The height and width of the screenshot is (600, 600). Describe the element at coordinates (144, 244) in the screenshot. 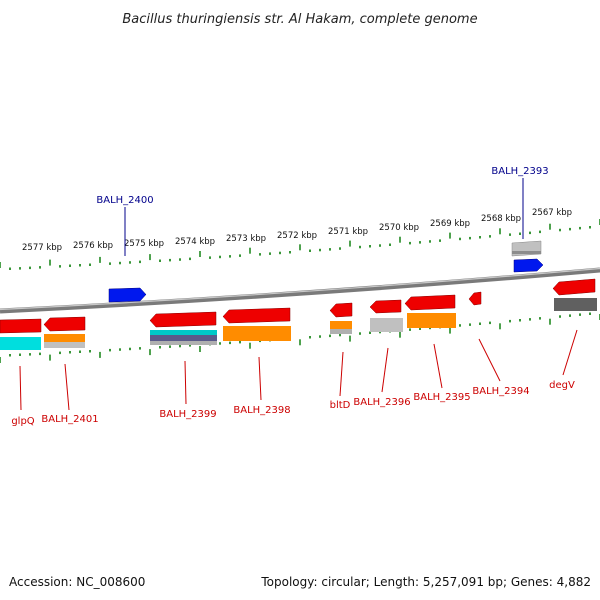

I see `scale-label-2575: 2575 kbp` at that location.